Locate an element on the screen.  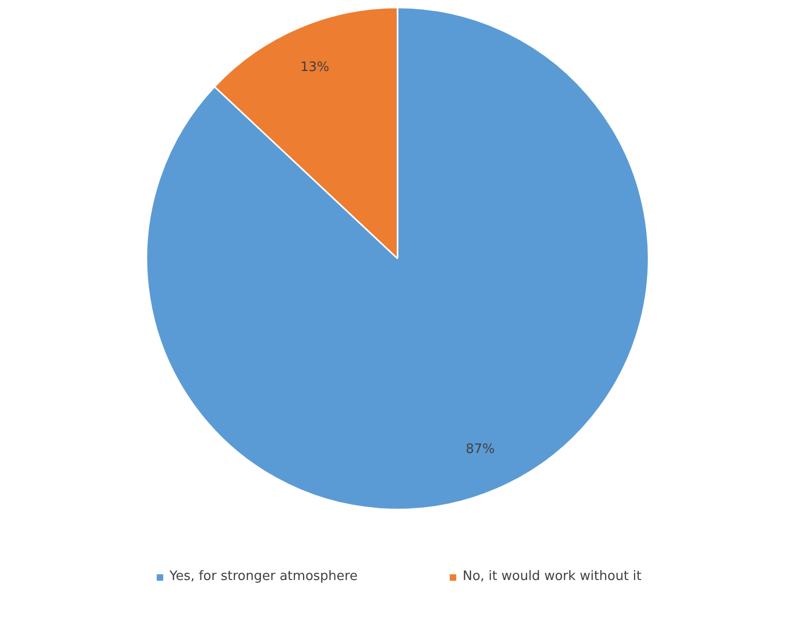
data-label: 87% is located at coordinates (480, 450).